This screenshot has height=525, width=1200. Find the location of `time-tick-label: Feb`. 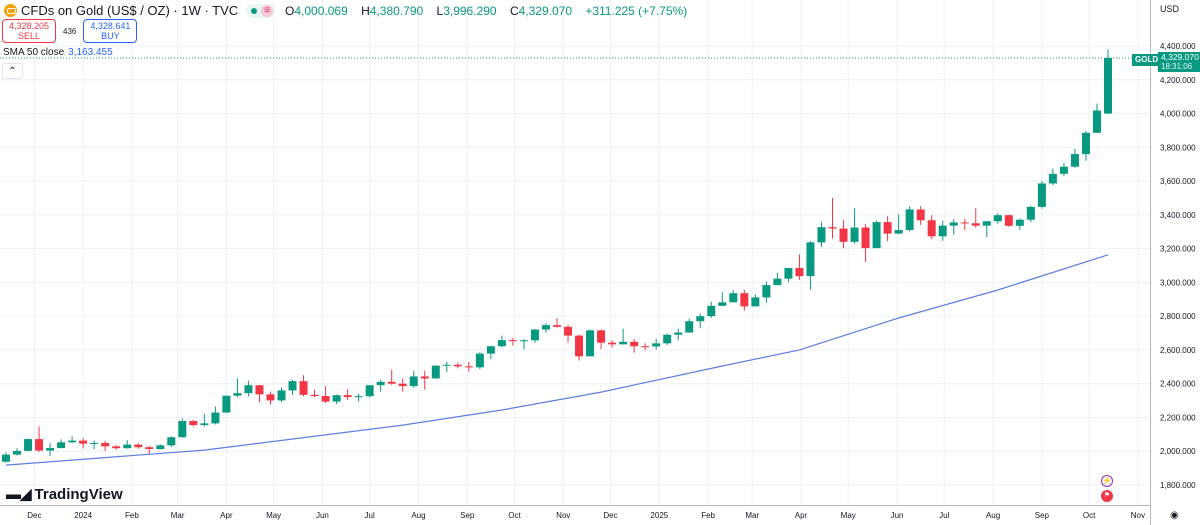

time-tick-label: Feb is located at coordinates (708, 515).